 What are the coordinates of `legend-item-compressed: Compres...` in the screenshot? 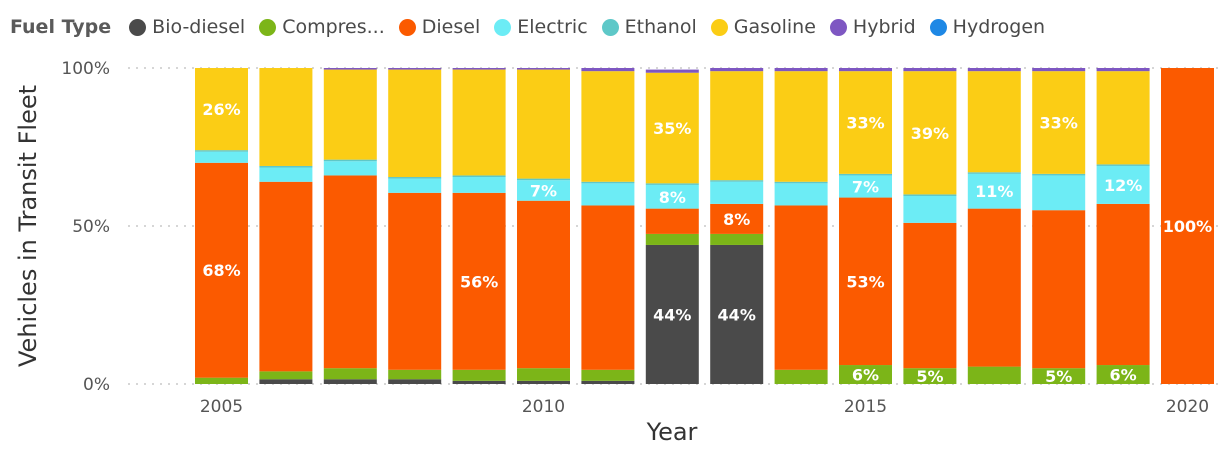 It's located at (322, 27).